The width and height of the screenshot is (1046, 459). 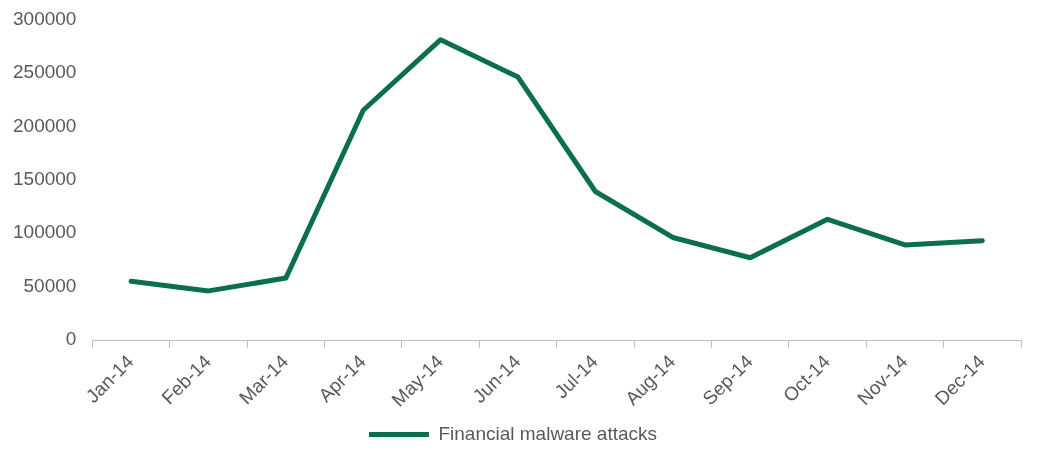 I want to click on y-tick-label: 300000, so click(x=45, y=18).